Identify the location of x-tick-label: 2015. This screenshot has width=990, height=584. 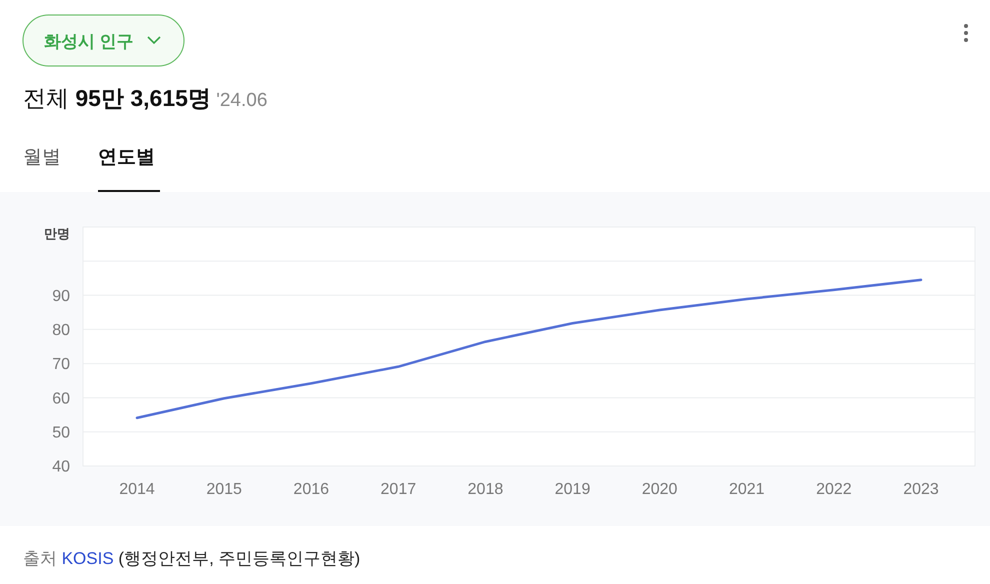
(224, 489).